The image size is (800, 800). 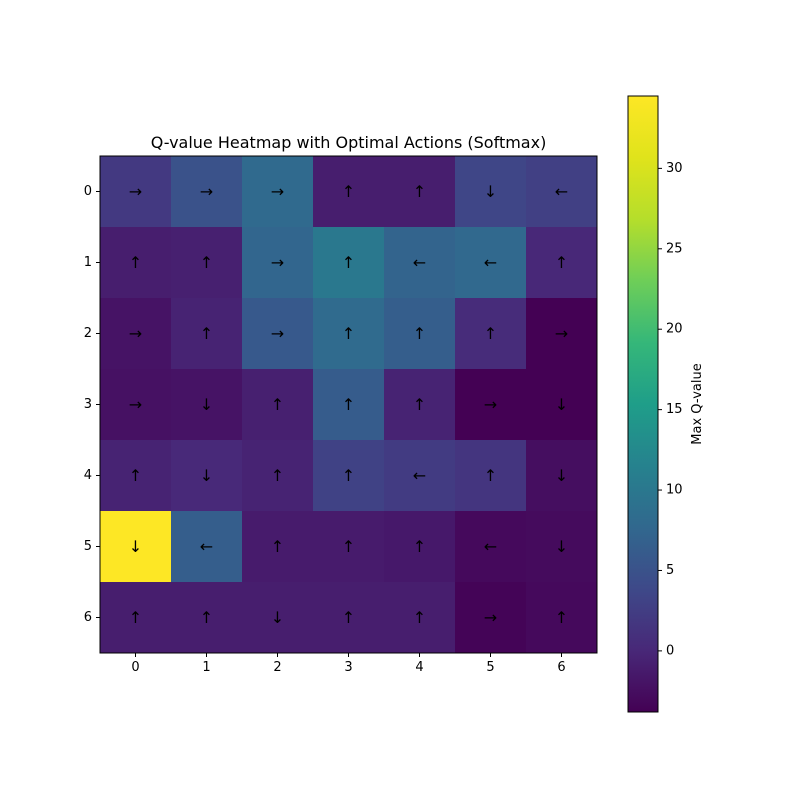 I want to click on y-tick-label: 6, so click(x=88, y=617).